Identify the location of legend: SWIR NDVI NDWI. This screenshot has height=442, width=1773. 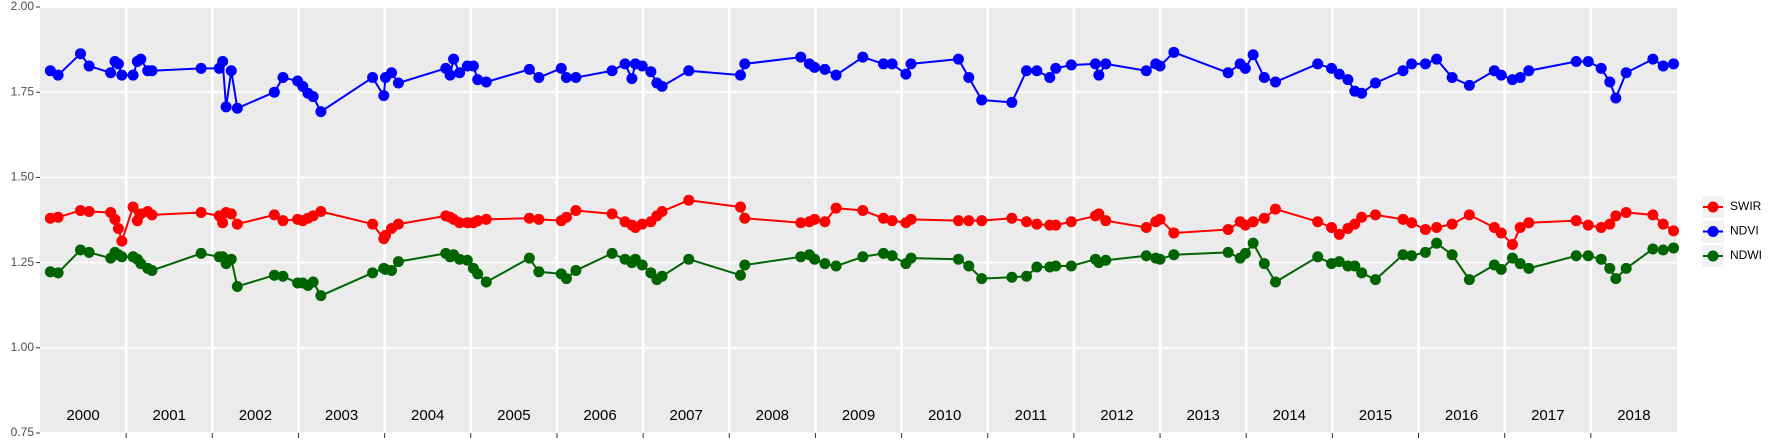
(1732, 231).